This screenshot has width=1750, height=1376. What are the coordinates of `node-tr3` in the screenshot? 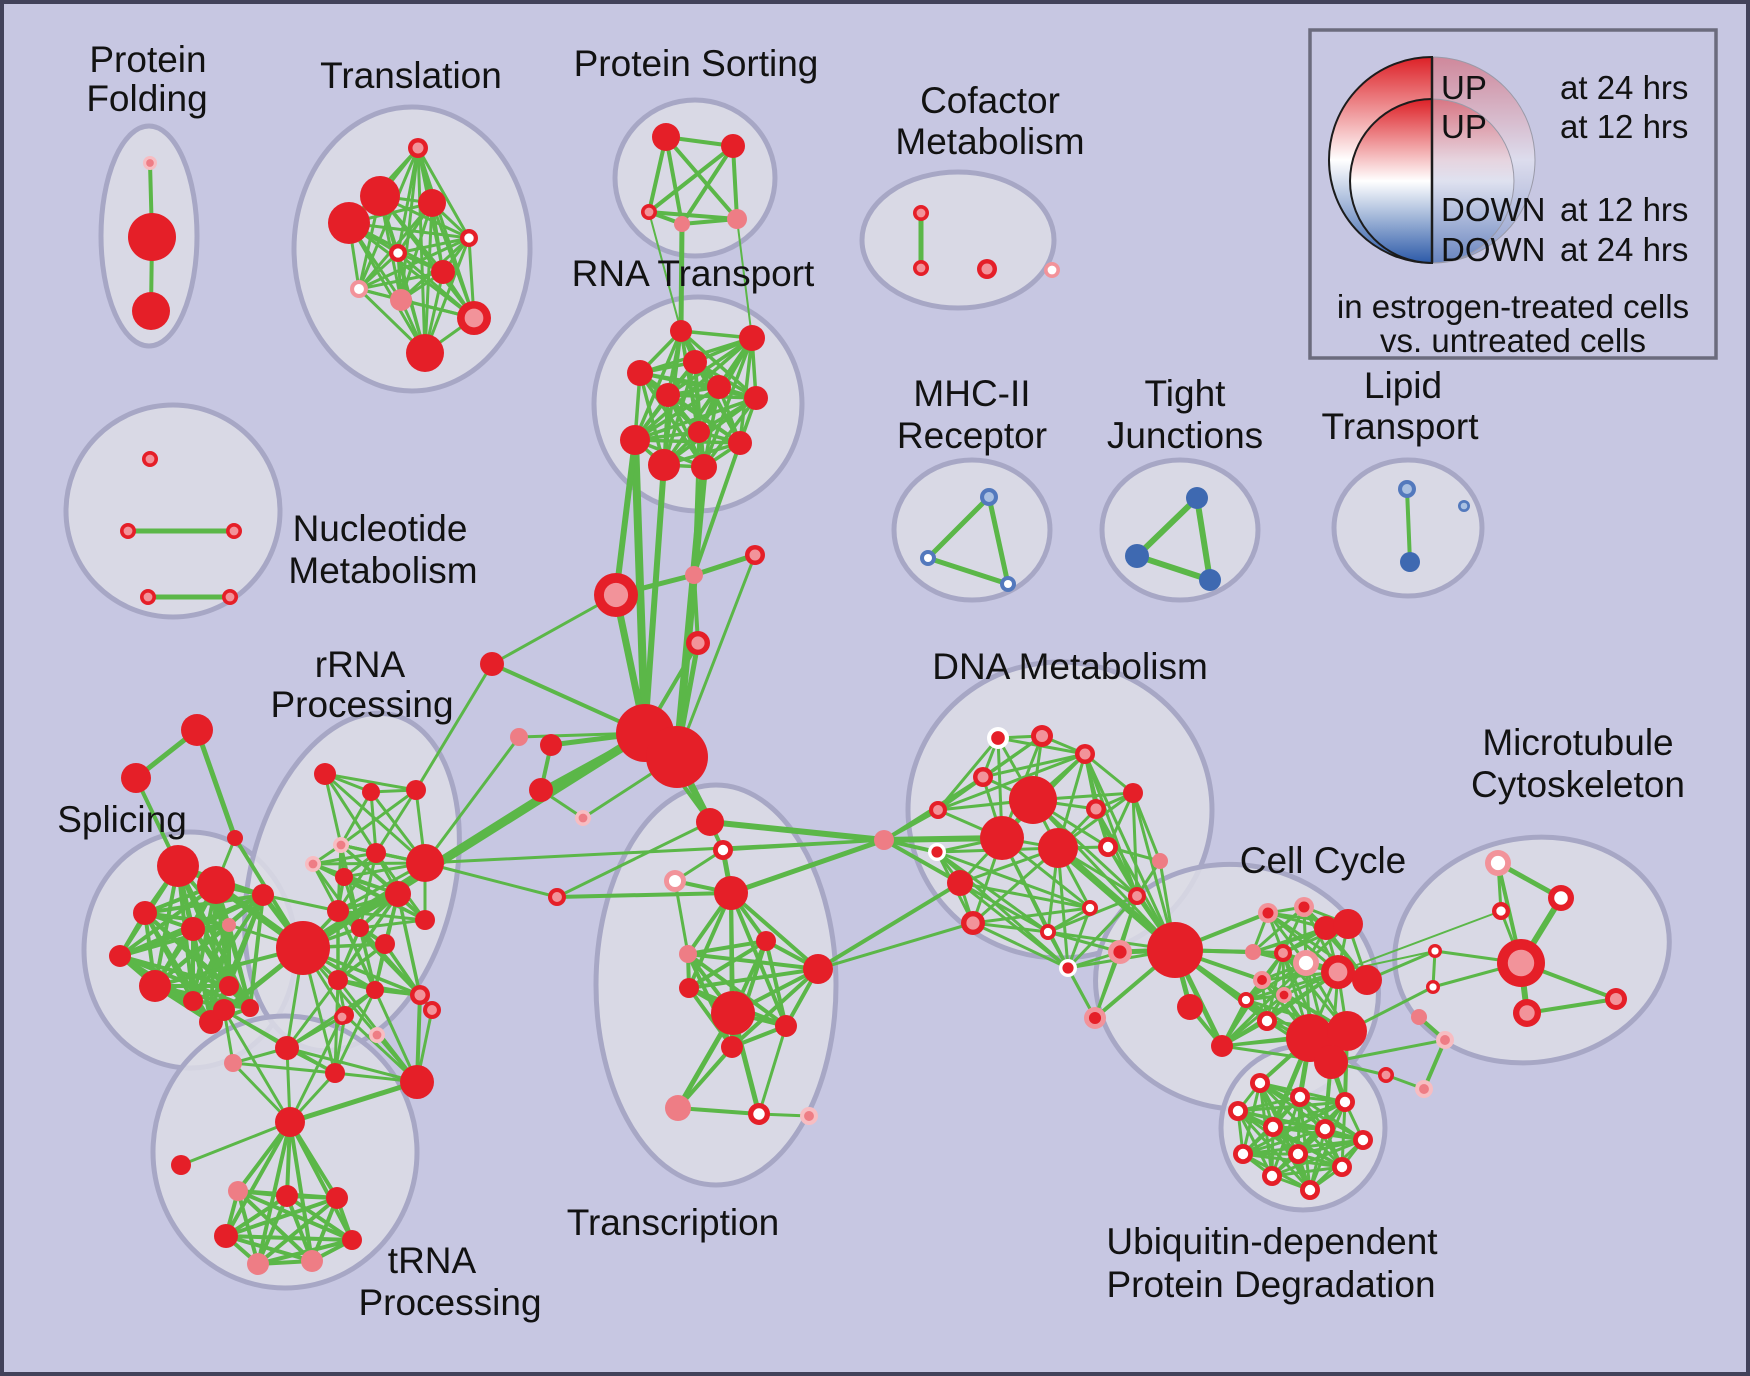 It's located at (432, 203).